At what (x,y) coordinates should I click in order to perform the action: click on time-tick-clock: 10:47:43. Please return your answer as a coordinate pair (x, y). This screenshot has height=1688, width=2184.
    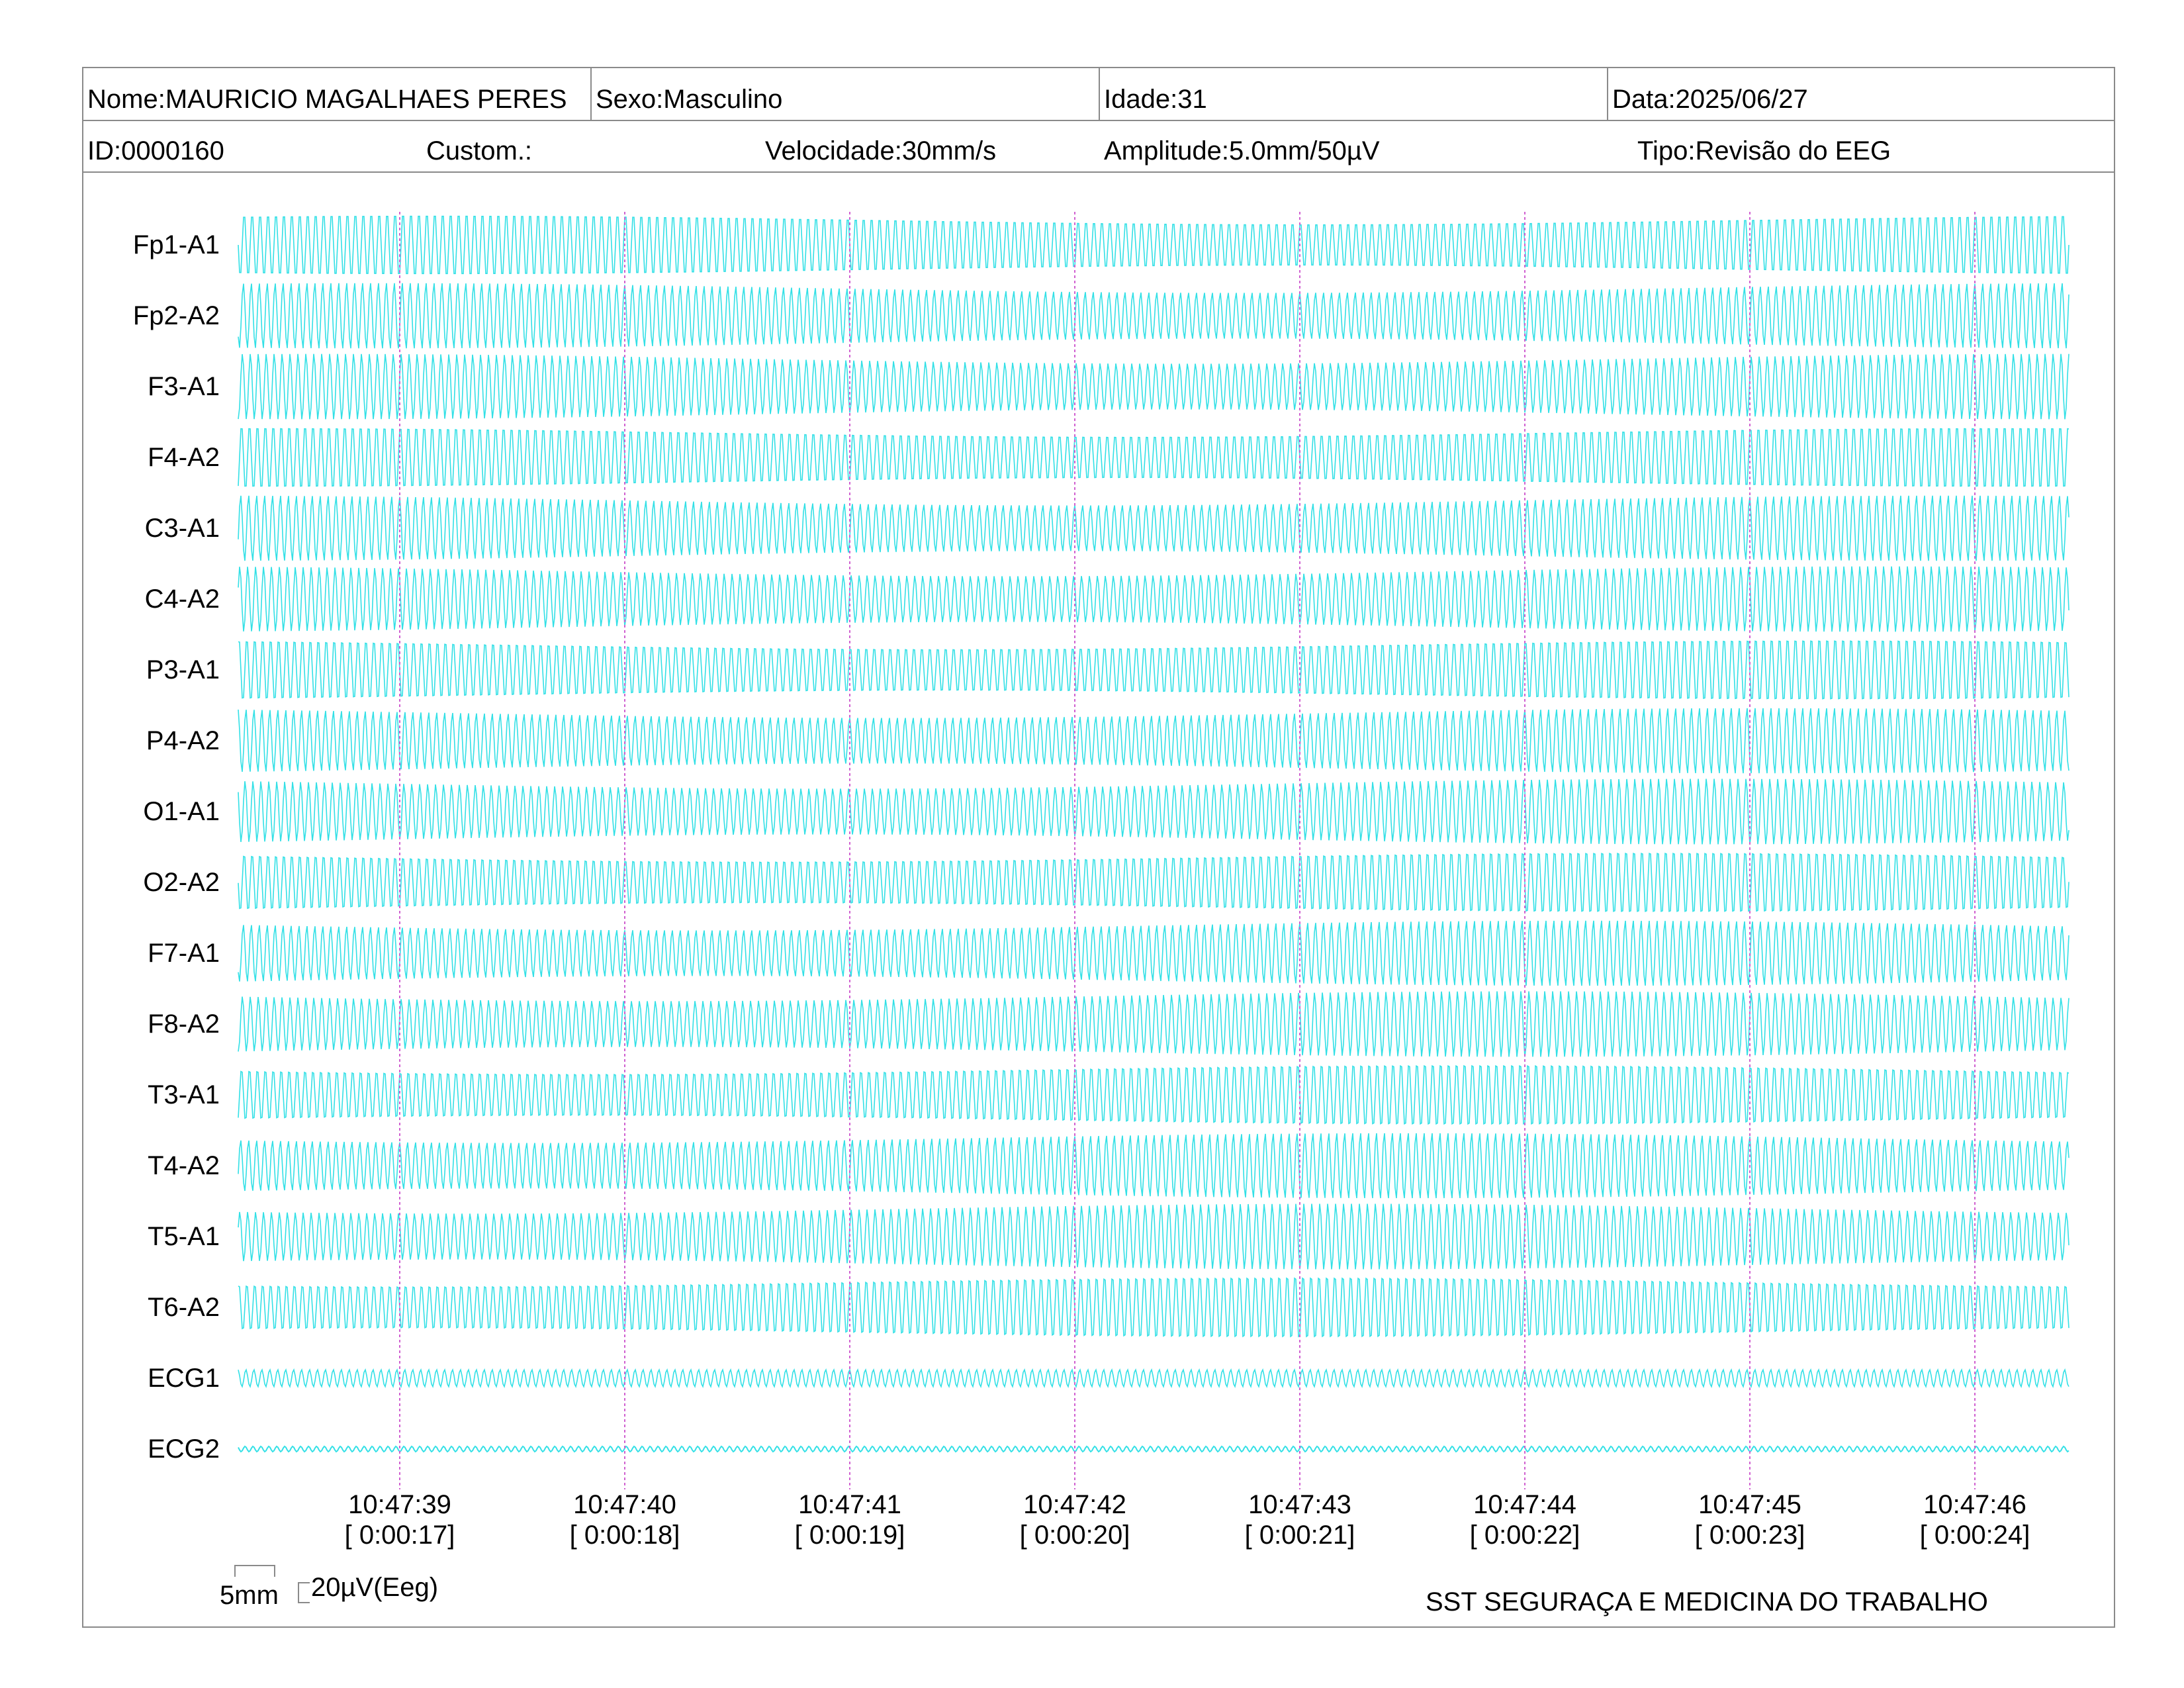
    Looking at the image, I should click on (1299, 1504).